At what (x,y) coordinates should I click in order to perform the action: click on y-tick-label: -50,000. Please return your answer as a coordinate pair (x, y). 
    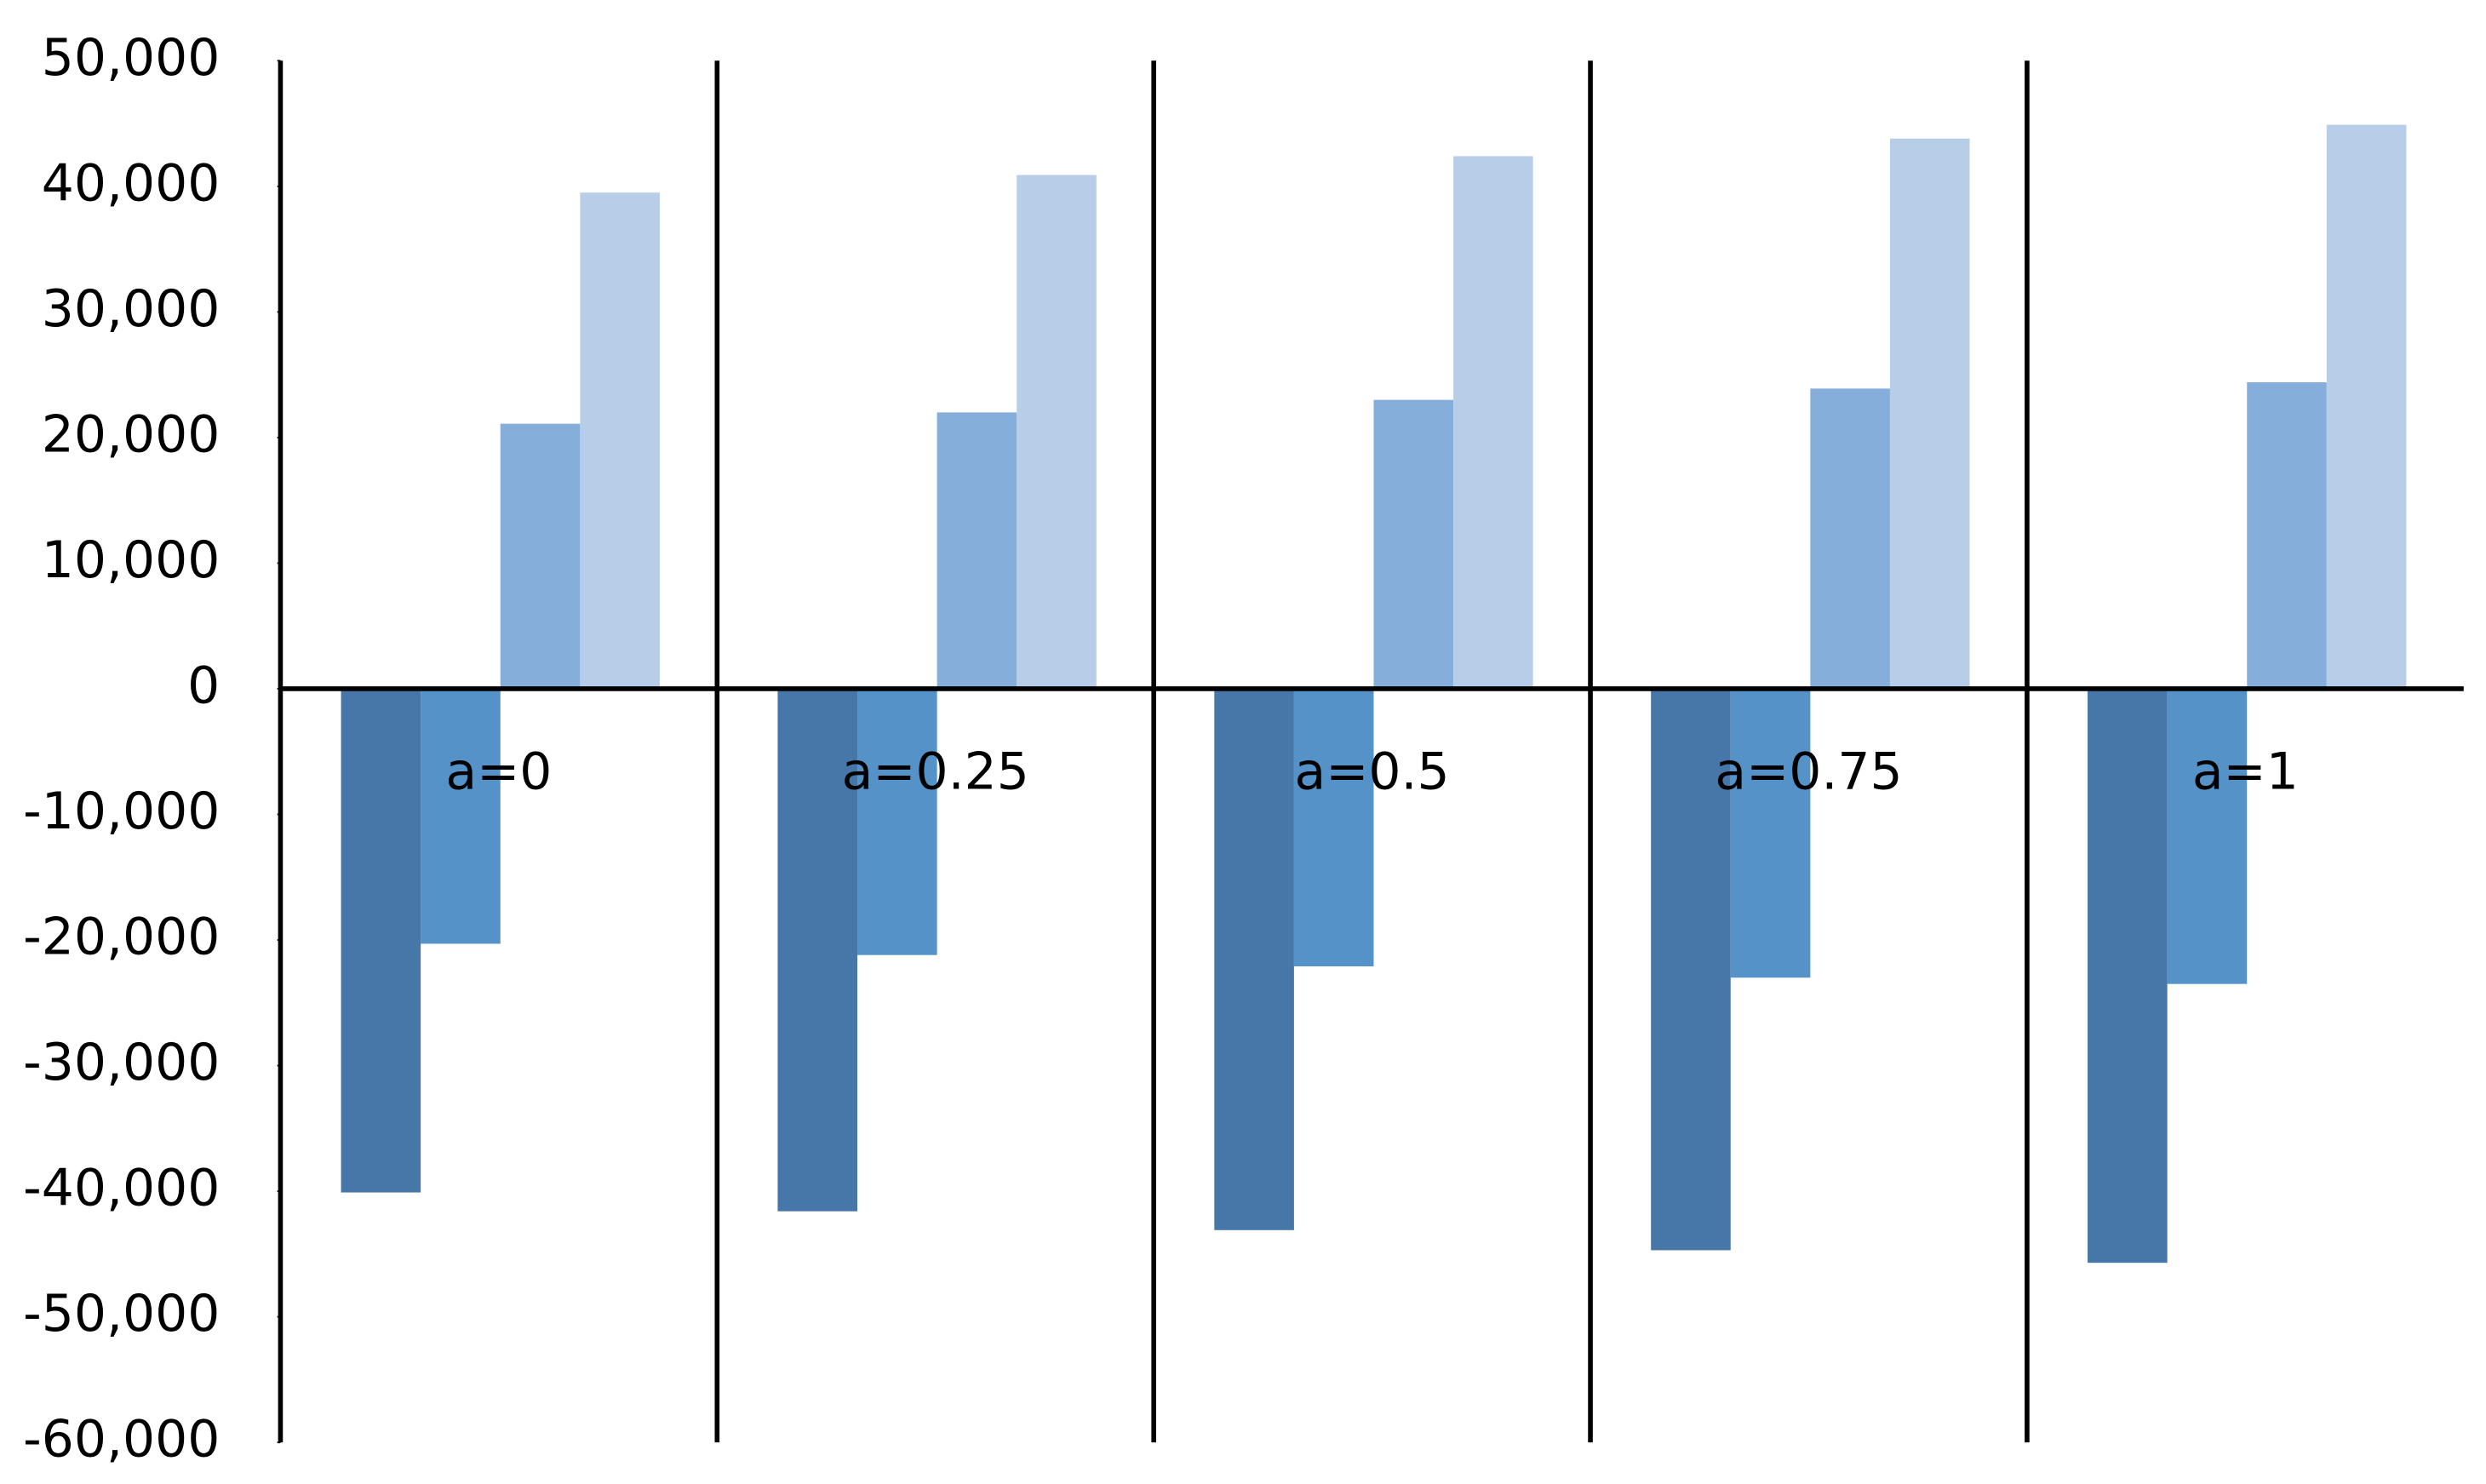
    Looking at the image, I should click on (122, 1314).